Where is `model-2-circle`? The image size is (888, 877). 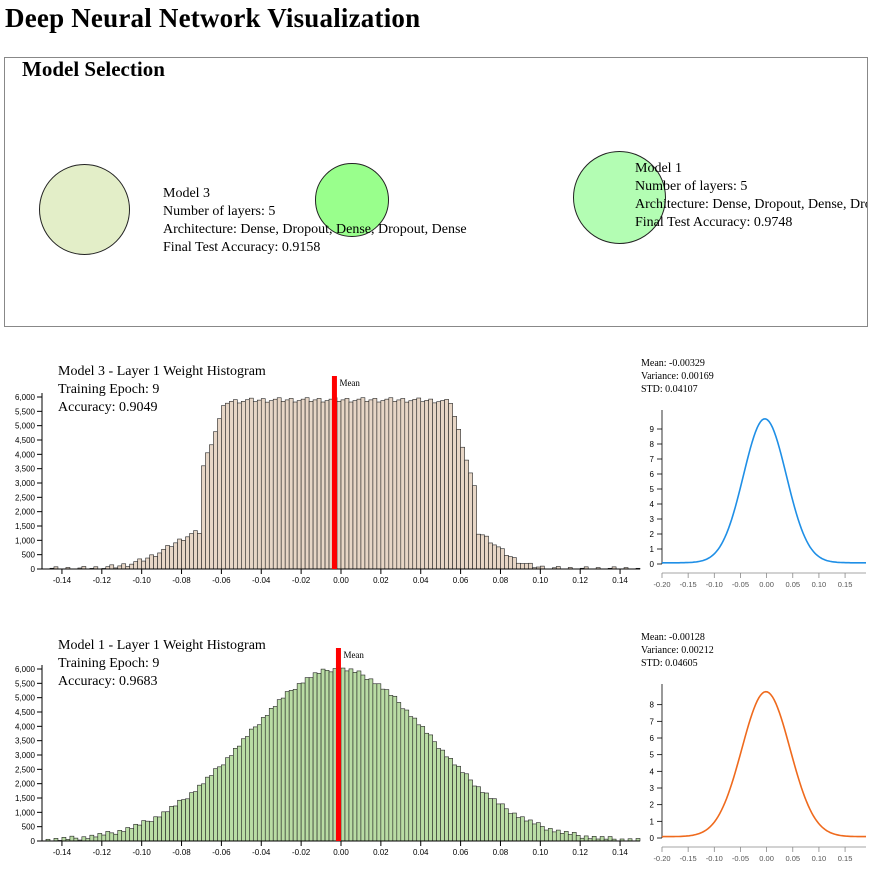 model-2-circle is located at coordinates (352, 200).